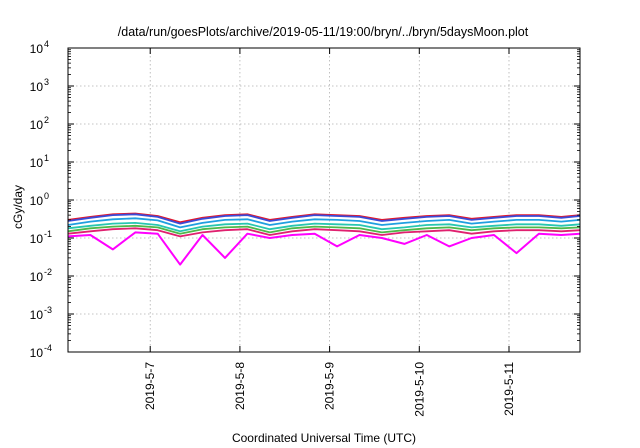  I want to click on y-tick-exponent: -3, so click(48, 310).